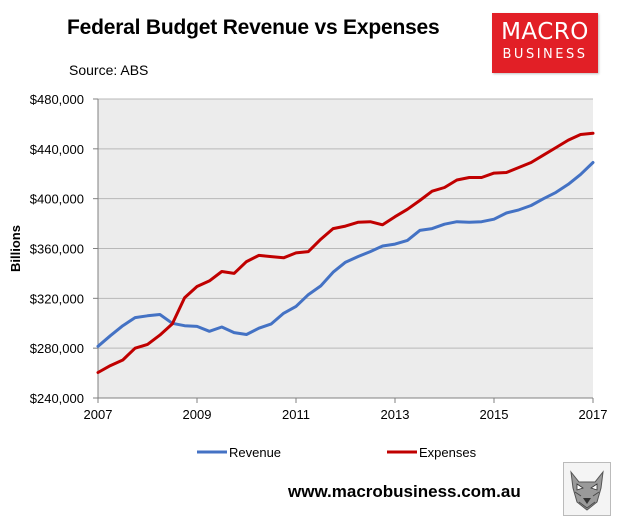 This screenshot has width=623, height=522. I want to click on macrobusiness-logo: MACRO BUSINESS, so click(545, 43).